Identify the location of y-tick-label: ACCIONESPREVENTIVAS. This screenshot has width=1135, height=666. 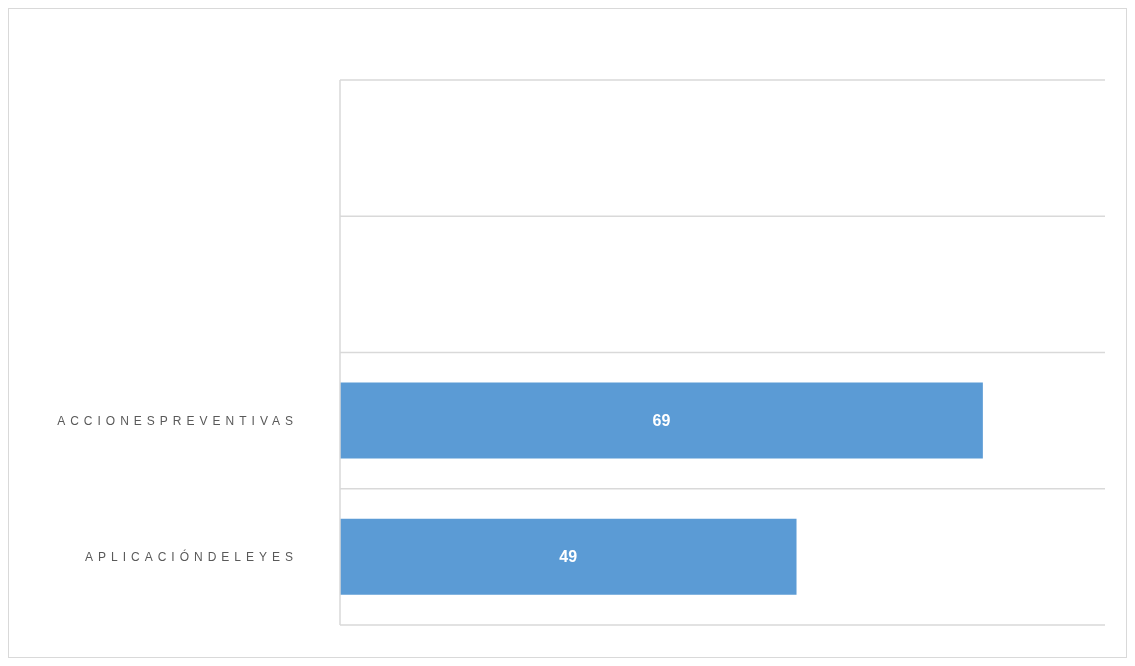
(177, 420).